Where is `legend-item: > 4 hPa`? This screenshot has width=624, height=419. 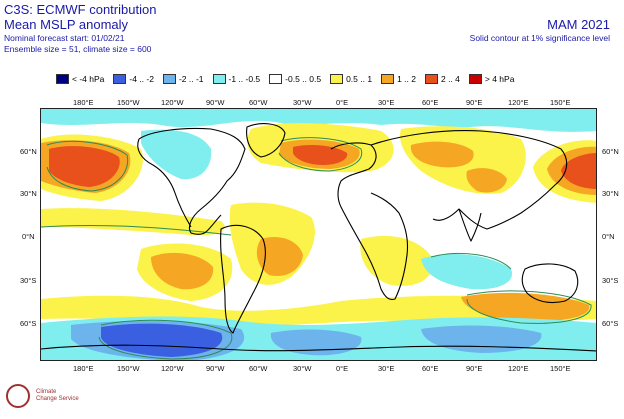
legend-item: > 4 hPa is located at coordinates (491, 79).